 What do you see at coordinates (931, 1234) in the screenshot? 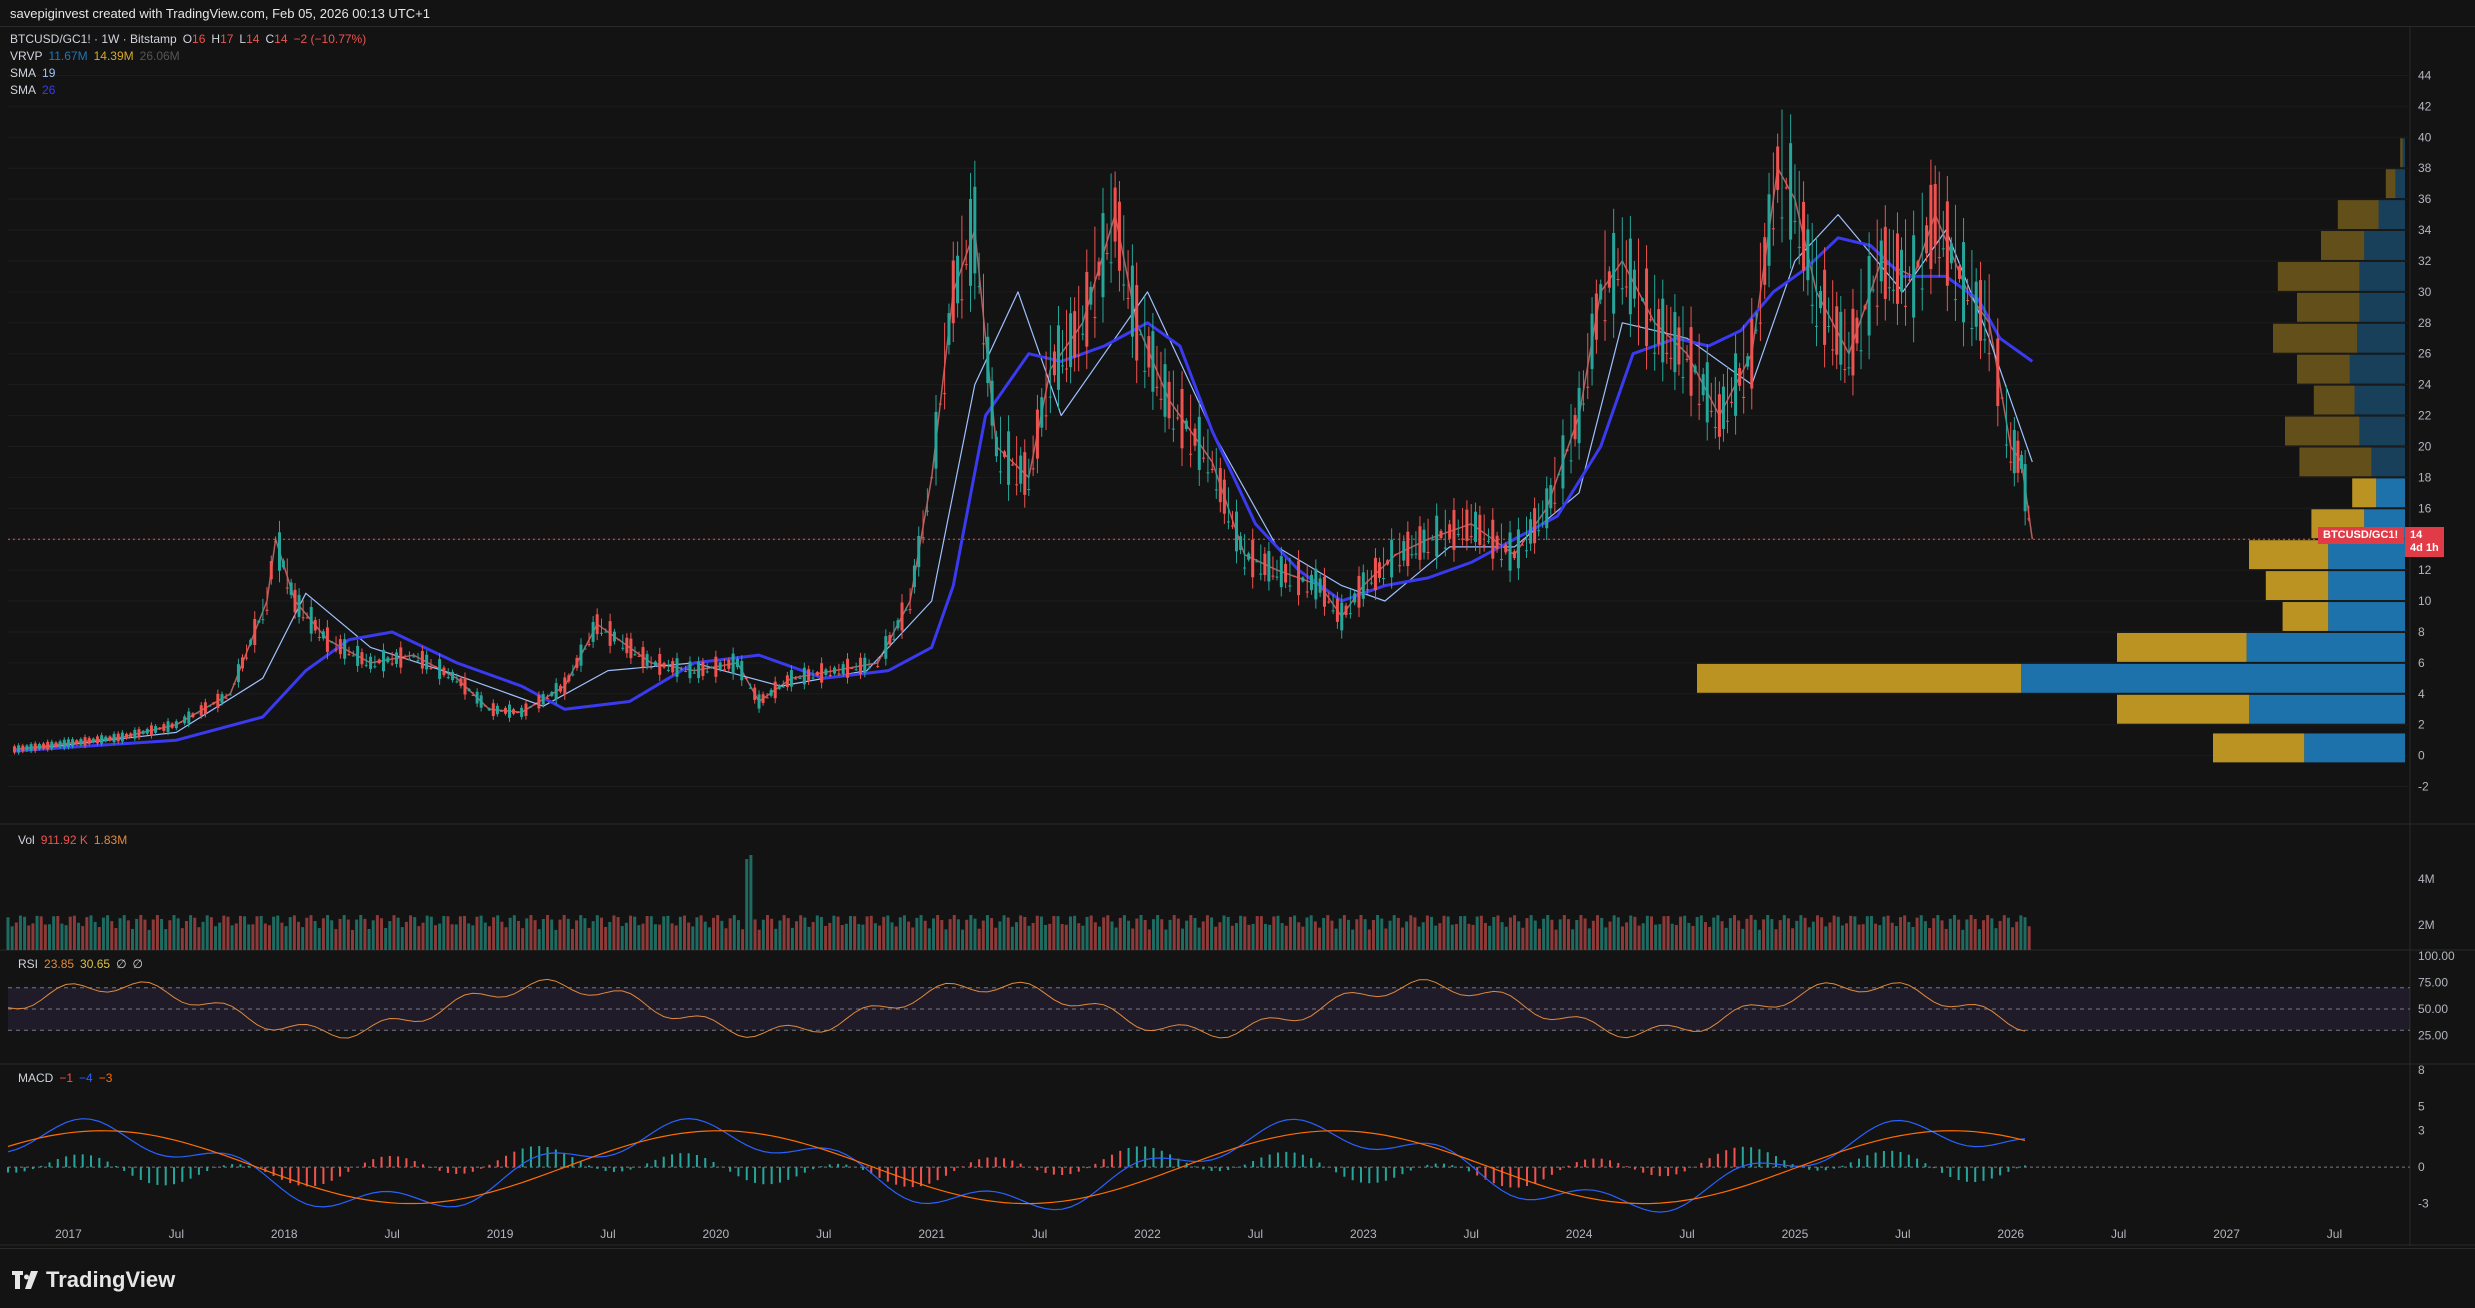
I see `time-axis-label: 2021` at bounding box center [931, 1234].